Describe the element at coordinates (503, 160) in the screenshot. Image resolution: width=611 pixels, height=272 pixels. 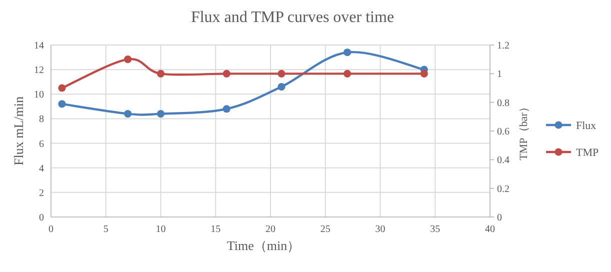
I see `y2-tick-label: 0.4` at that location.